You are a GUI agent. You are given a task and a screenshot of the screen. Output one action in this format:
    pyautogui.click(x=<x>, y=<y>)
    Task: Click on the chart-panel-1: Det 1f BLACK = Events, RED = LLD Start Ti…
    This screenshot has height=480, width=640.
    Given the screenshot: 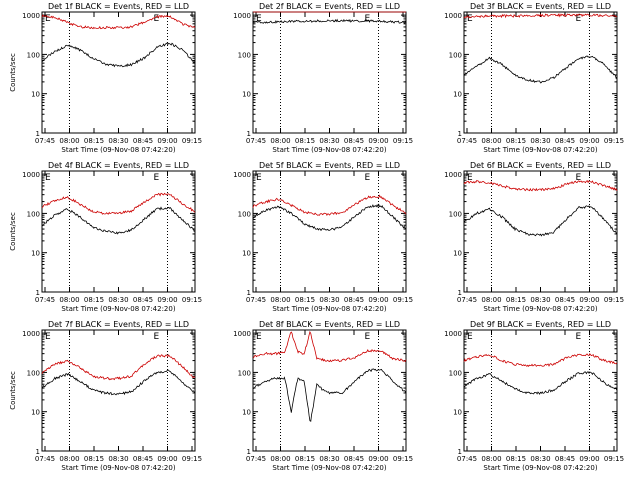 What is the action you would take?
    pyautogui.click(x=105, y=78)
    